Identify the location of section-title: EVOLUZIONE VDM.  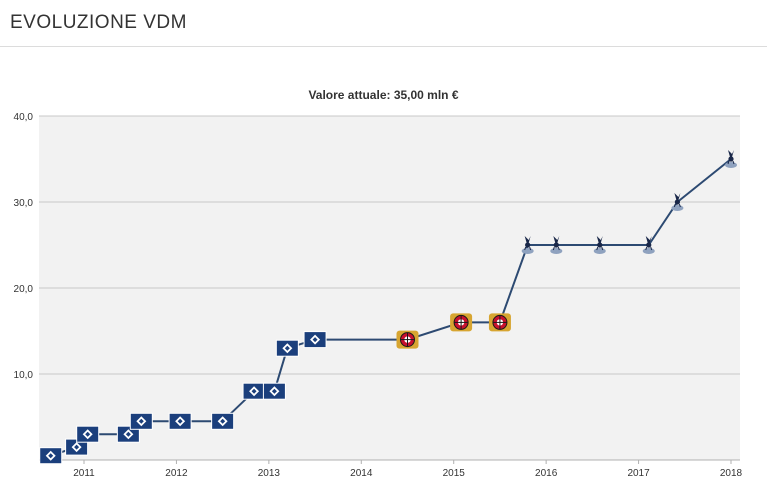
(98, 22).